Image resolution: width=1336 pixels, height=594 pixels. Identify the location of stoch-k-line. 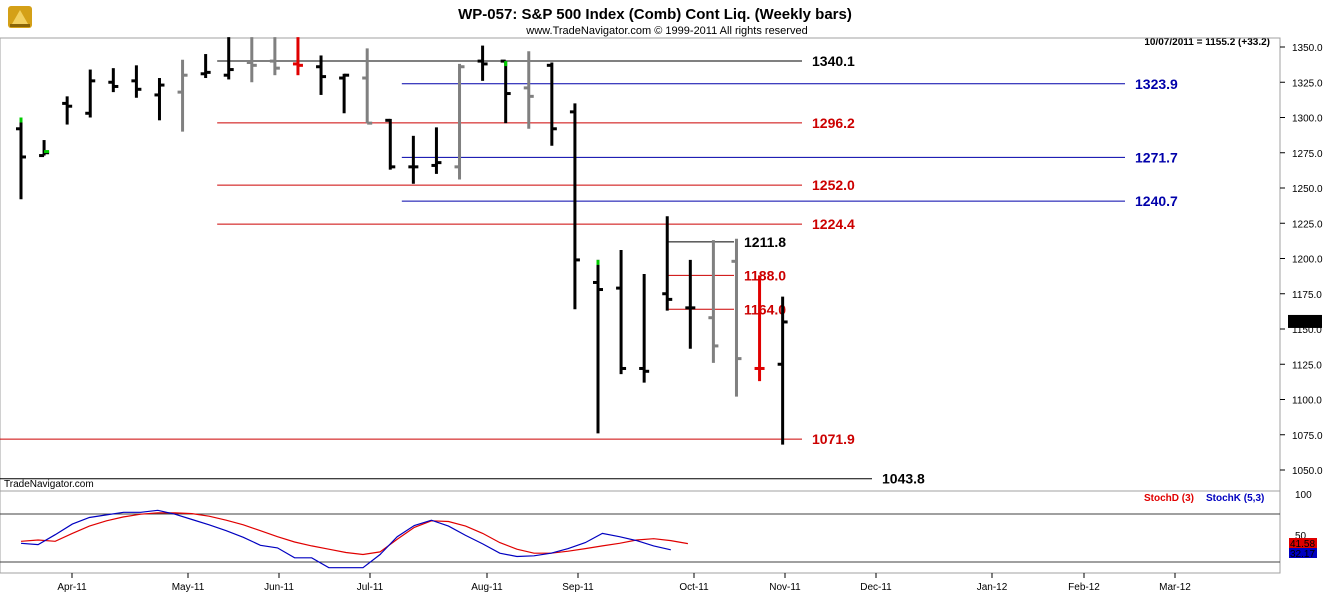
(345, 539).